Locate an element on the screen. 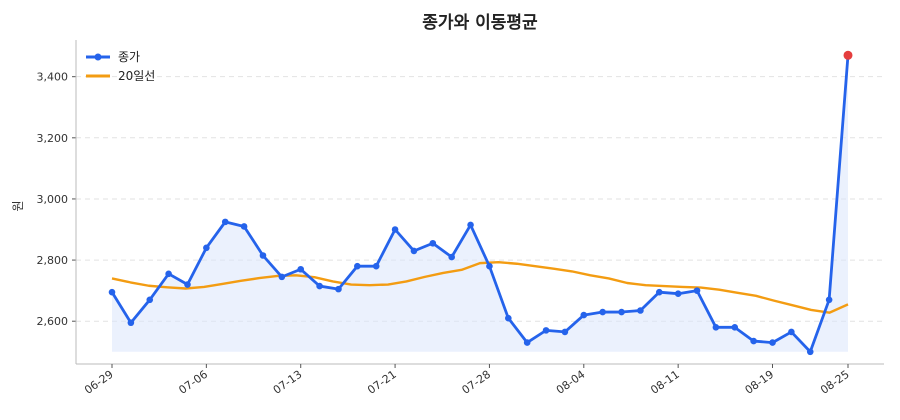 Image resolution: width=900 pixels, height=420 pixels. legend: 종가 20일선 is located at coordinates (120, 66).